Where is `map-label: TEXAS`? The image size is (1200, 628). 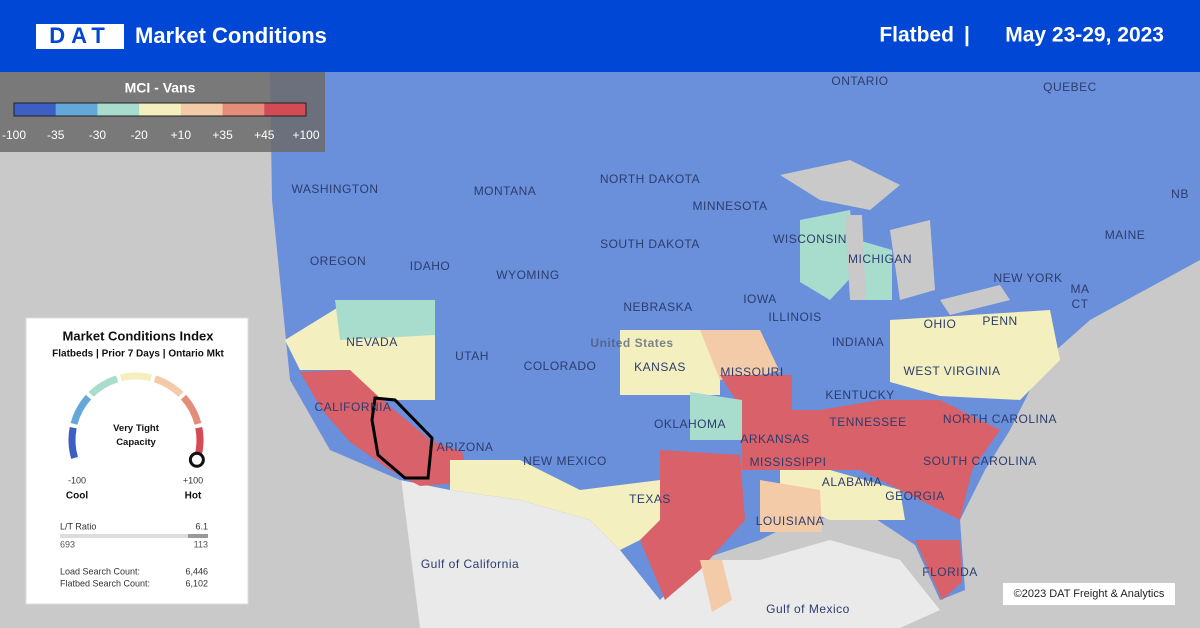 map-label: TEXAS is located at coordinates (650, 499).